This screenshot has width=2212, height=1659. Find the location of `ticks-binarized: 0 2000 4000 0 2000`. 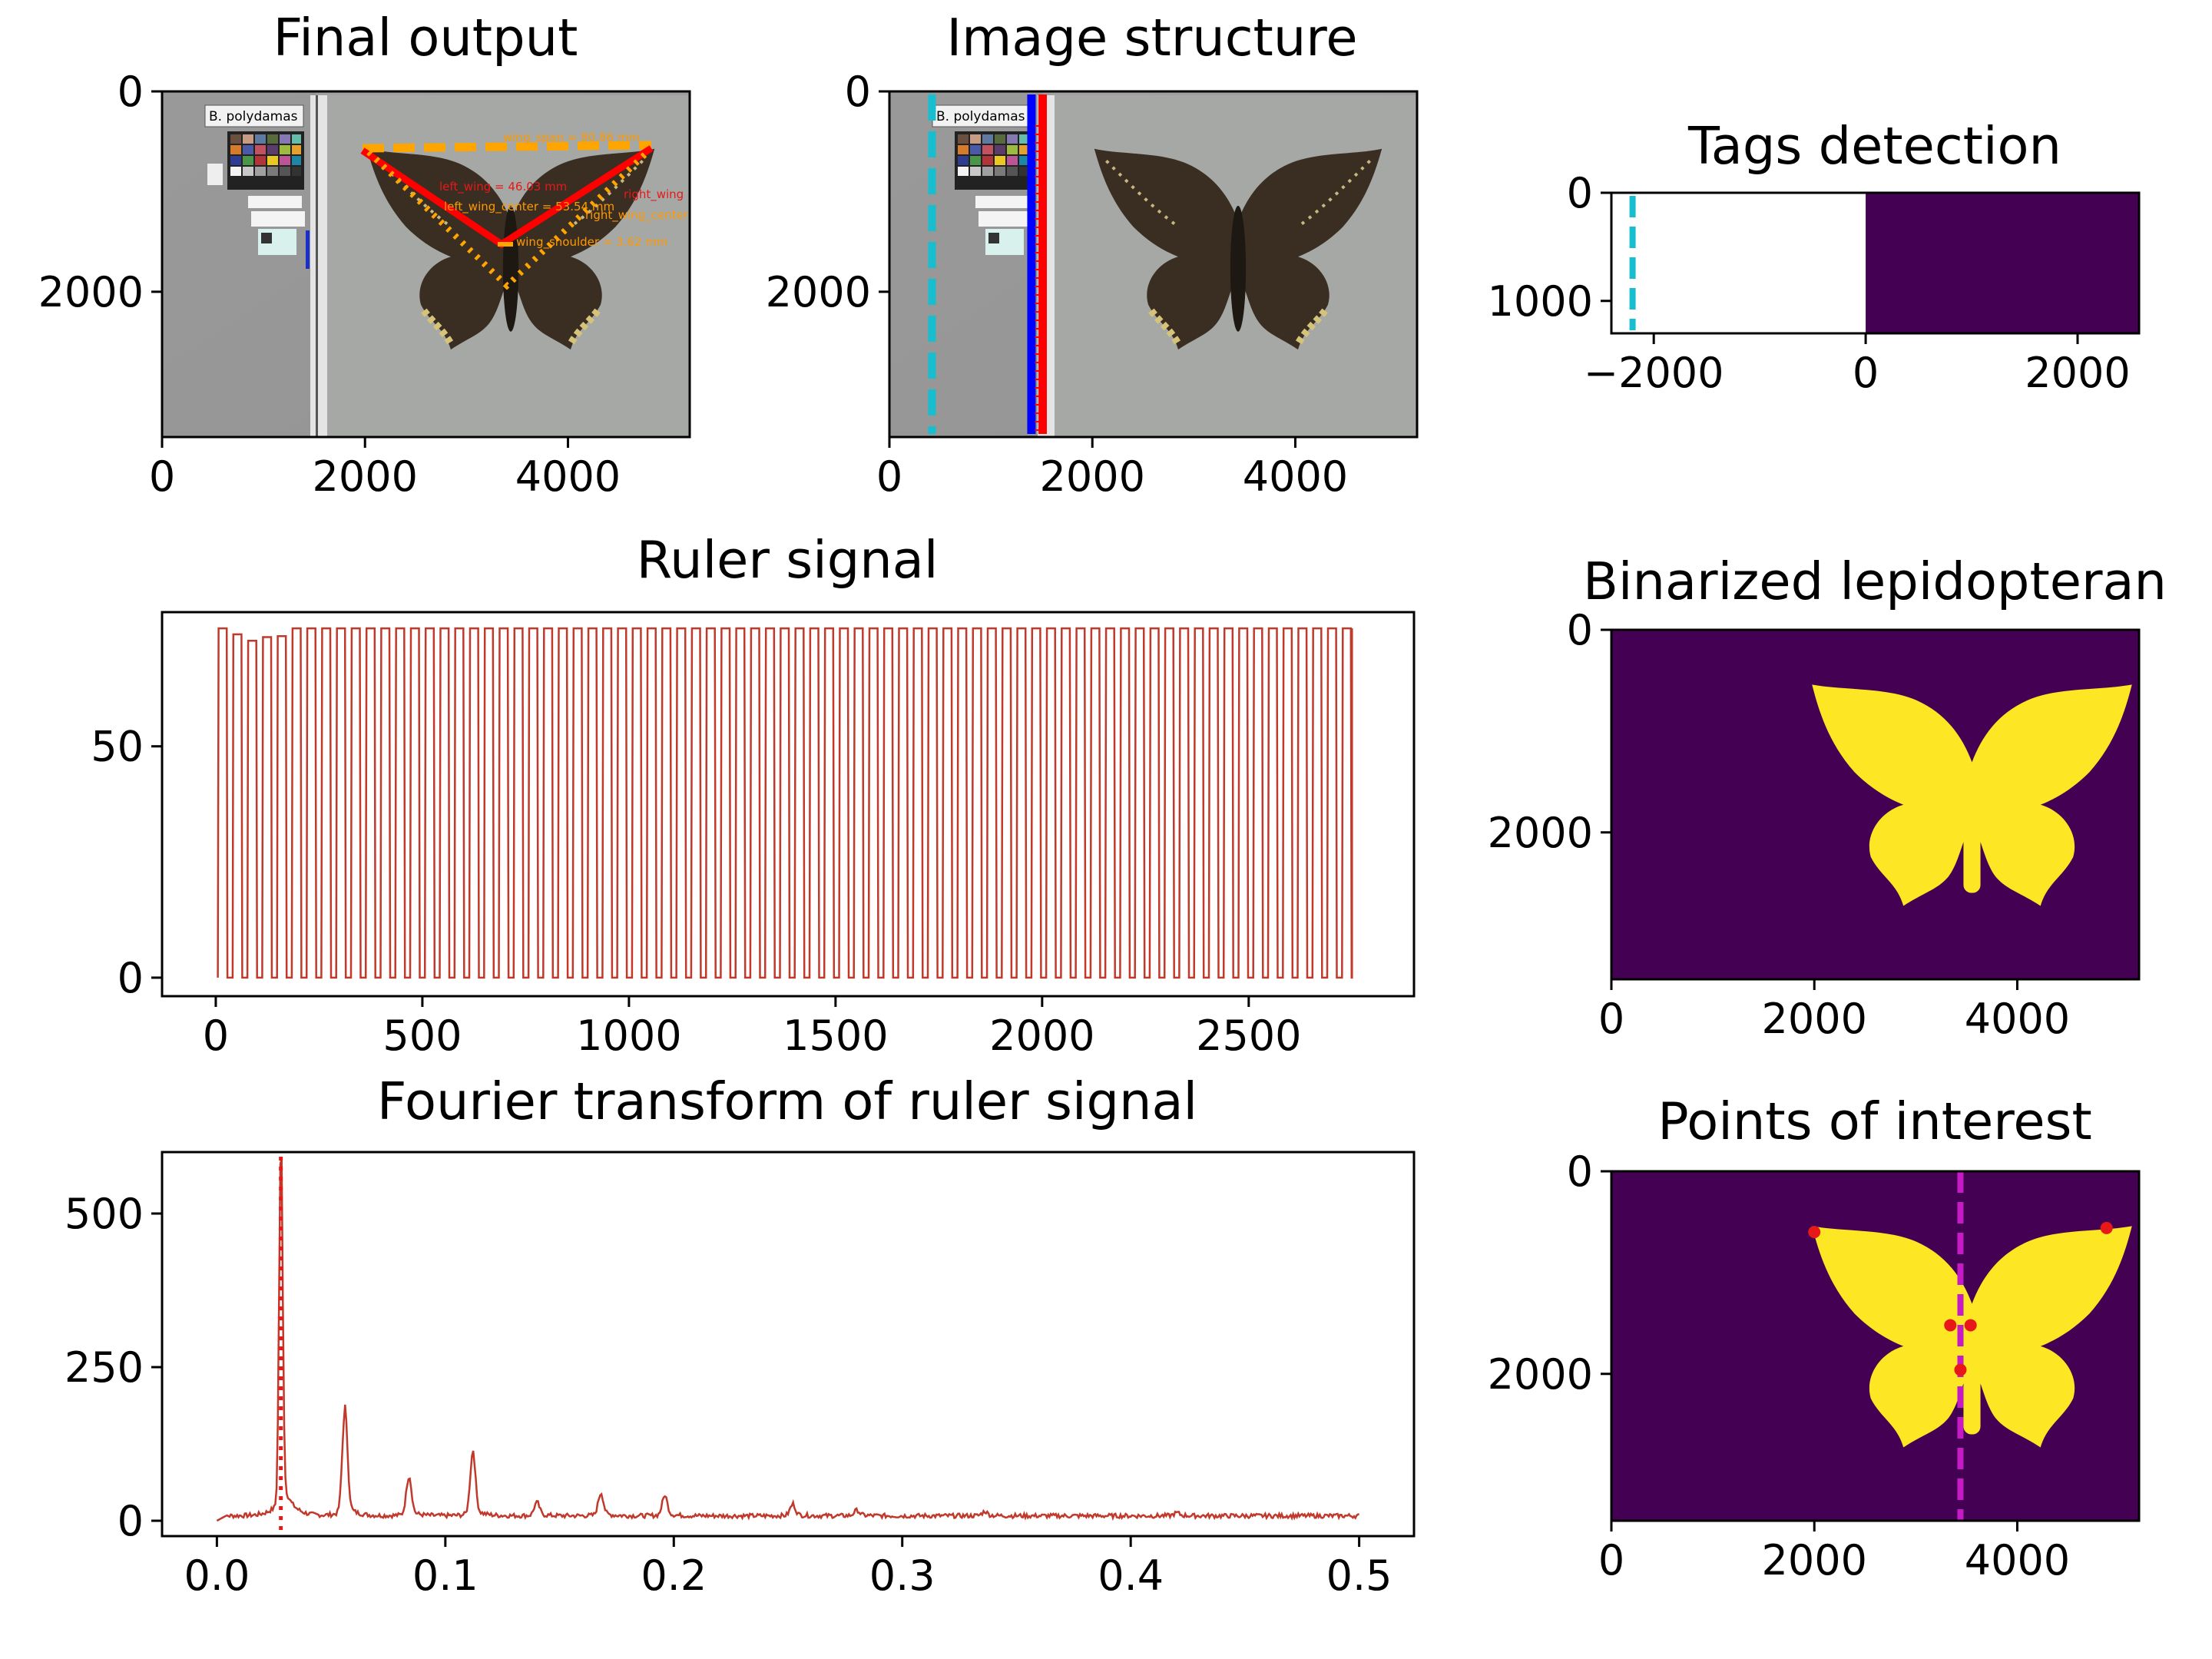

ticks-binarized: 0 2000 4000 0 2000 is located at coordinates (1780, 825).